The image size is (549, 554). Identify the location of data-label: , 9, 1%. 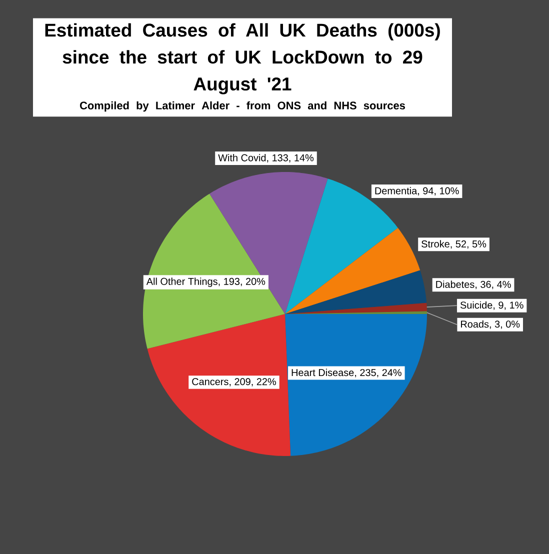
(509, 306).